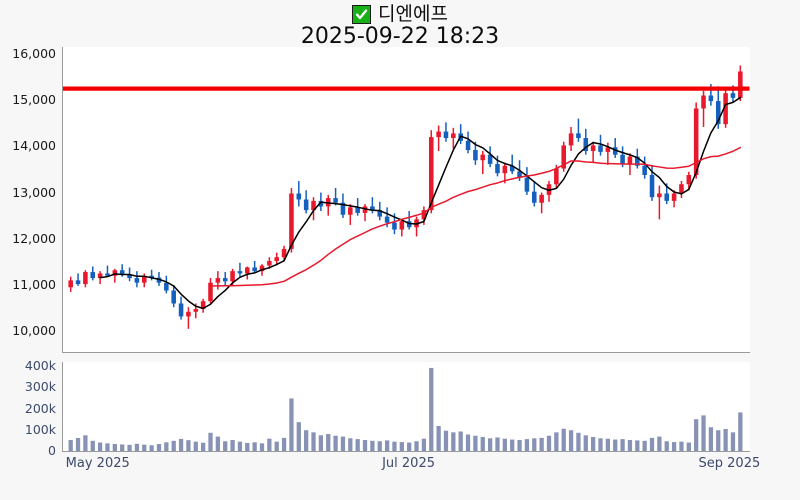 The image size is (800, 500). I want to click on price-axis-tick: 11,000, so click(34, 284).